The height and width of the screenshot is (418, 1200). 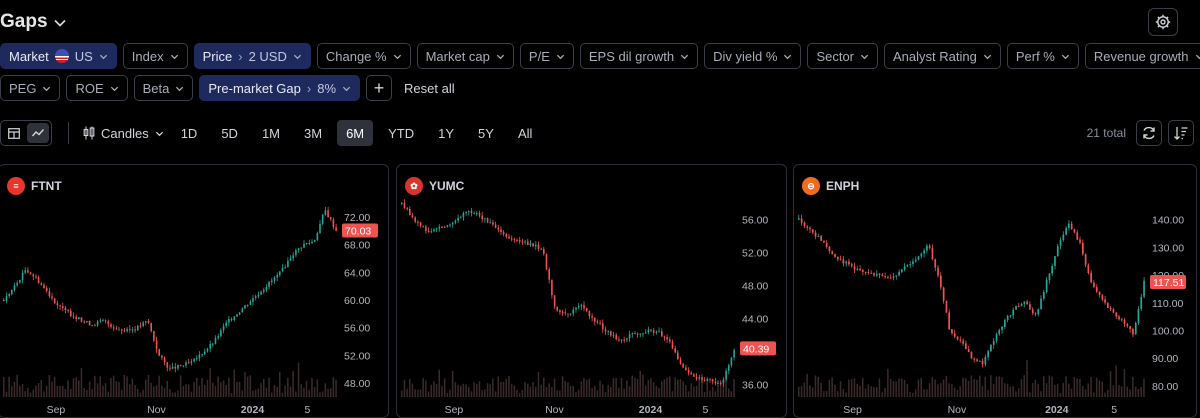 I want to click on sort-icon, so click(x=1181, y=133).